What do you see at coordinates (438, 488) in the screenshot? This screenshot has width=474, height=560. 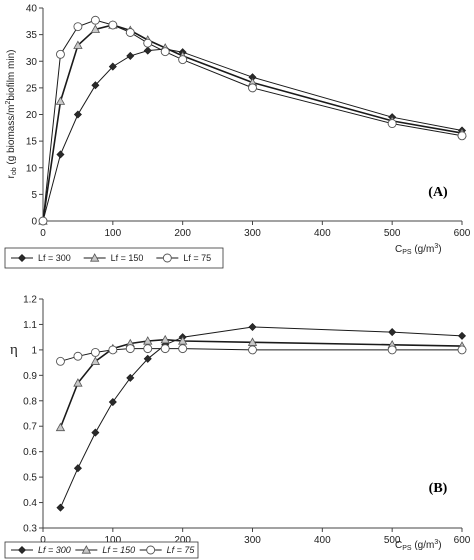 I see `panel-label: (B)` at bounding box center [438, 488].